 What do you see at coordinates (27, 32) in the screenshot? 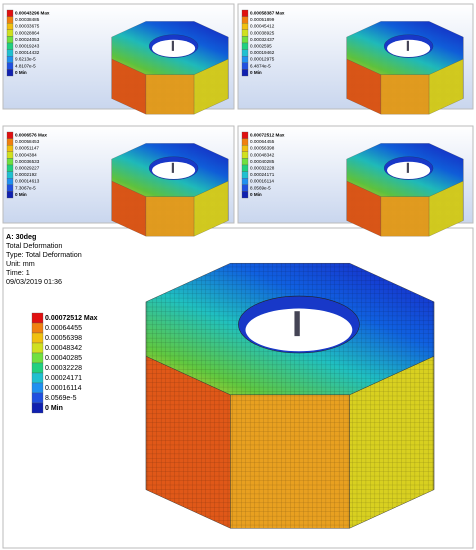
I see `legend-label: 0.00028864` at bounding box center [27, 32].